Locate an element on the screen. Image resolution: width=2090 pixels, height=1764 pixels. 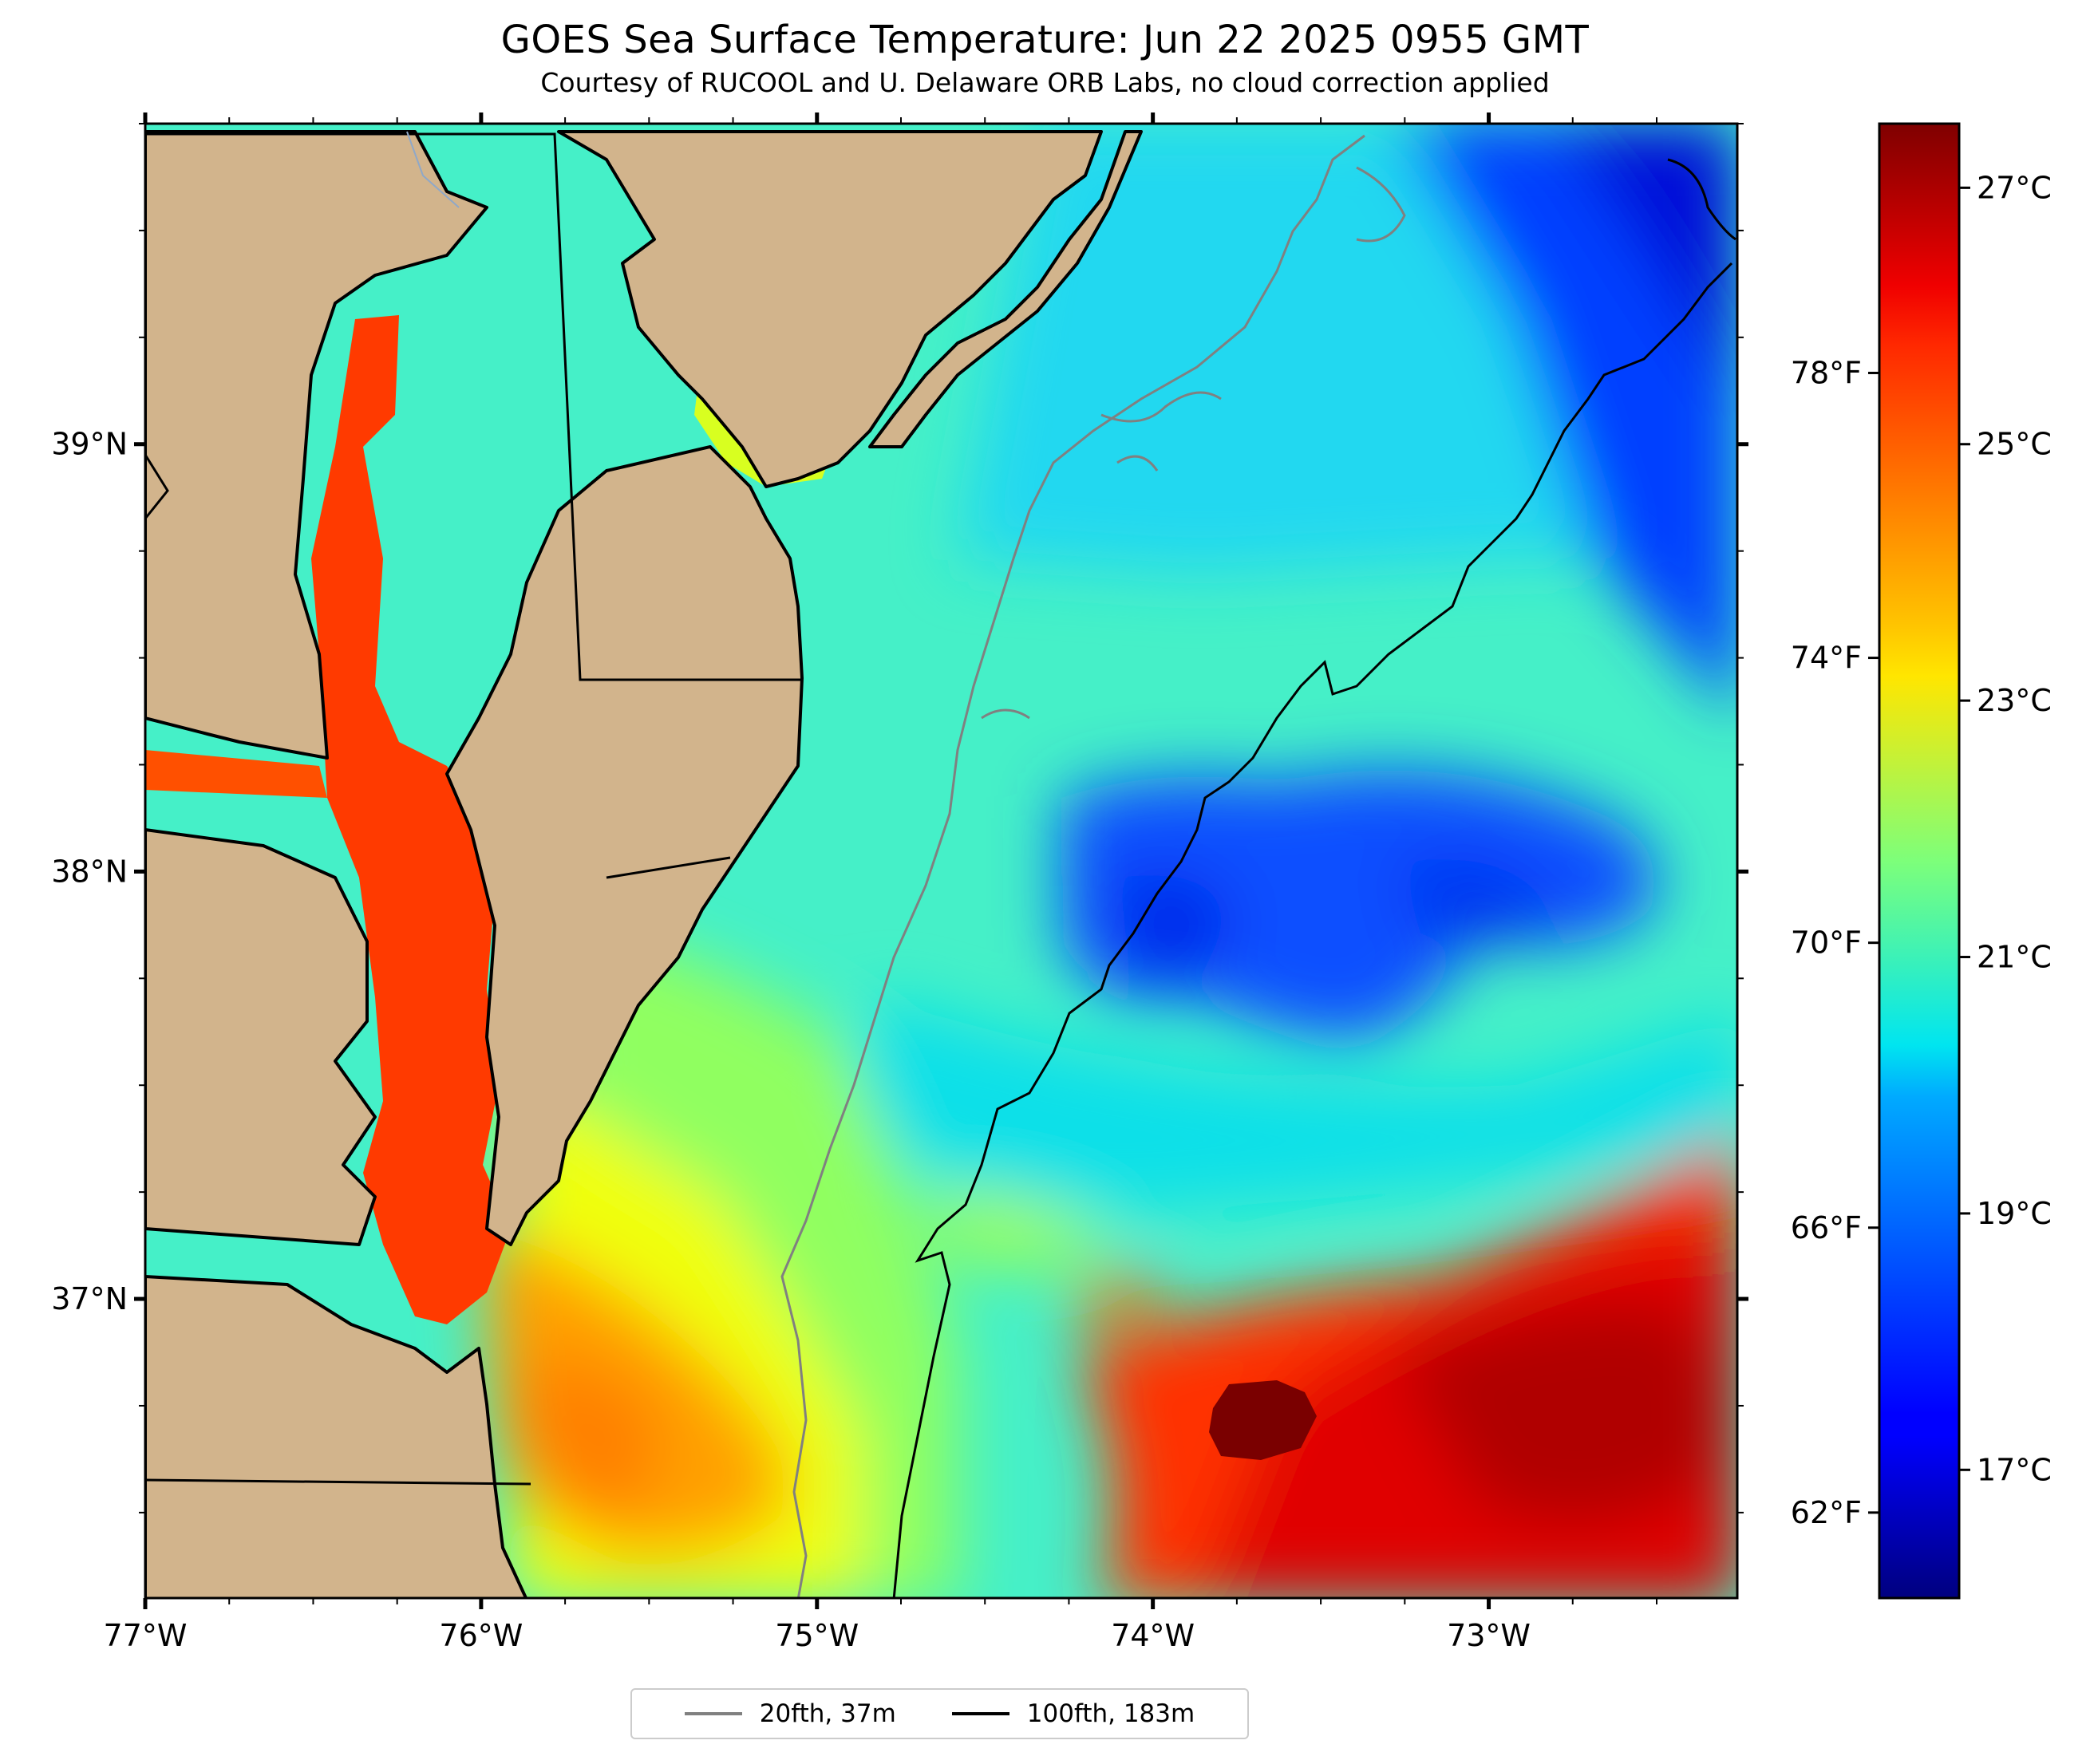
colorbar-tick-label: 19°C is located at coordinates (2014, 1213).